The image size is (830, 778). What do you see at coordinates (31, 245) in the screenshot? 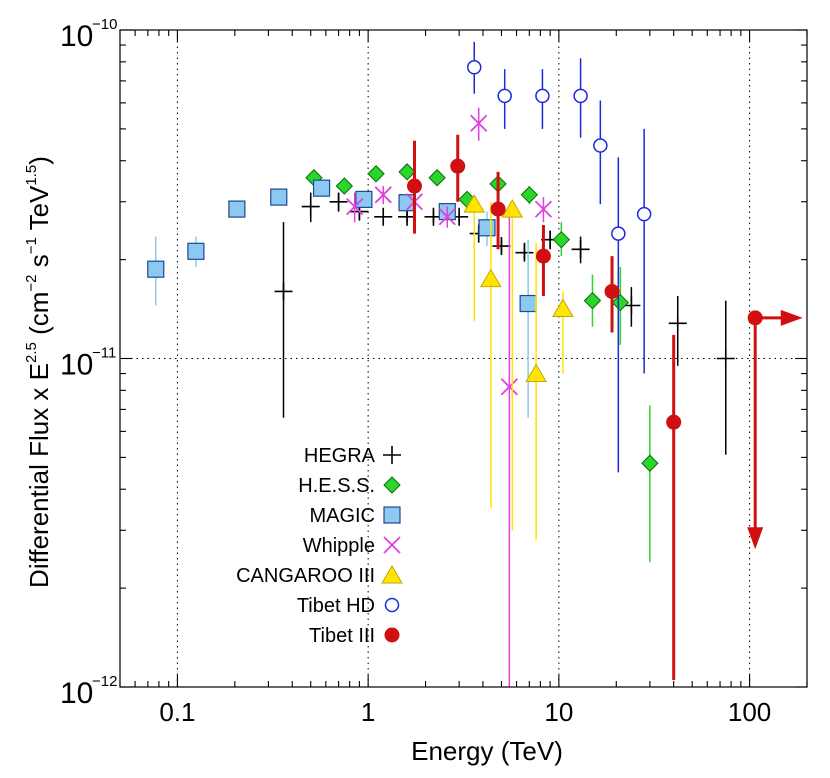
I see `ylabel-exp-s: −1` at bounding box center [31, 245].